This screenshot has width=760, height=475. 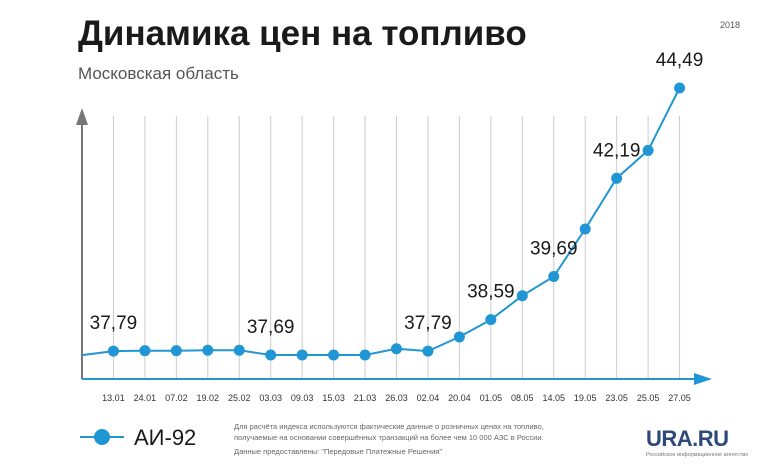 What do you see at coordinates (239, 350) in the screenshot?
I see `data-point-25.02` at bounding box center [239, 350].